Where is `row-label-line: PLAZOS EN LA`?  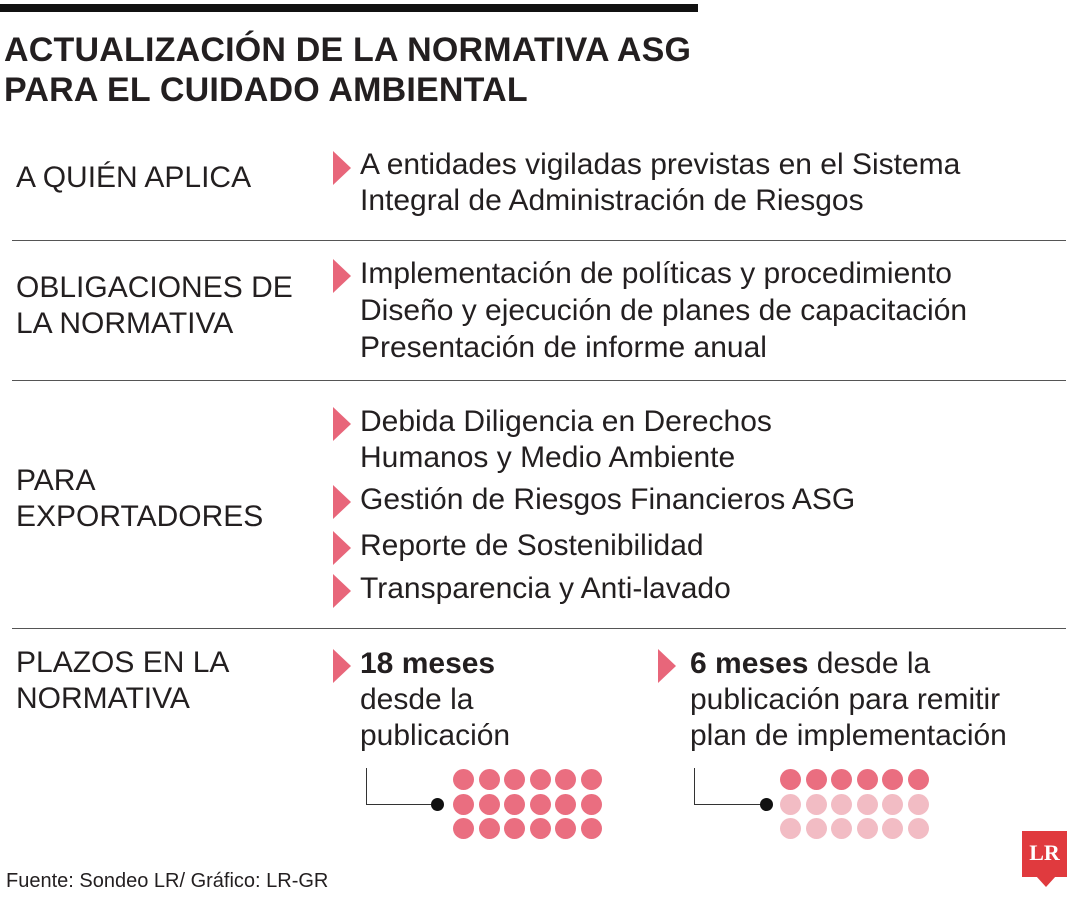
row-label-line: PLAZOS EN LA is located at coordinates (123, 662).